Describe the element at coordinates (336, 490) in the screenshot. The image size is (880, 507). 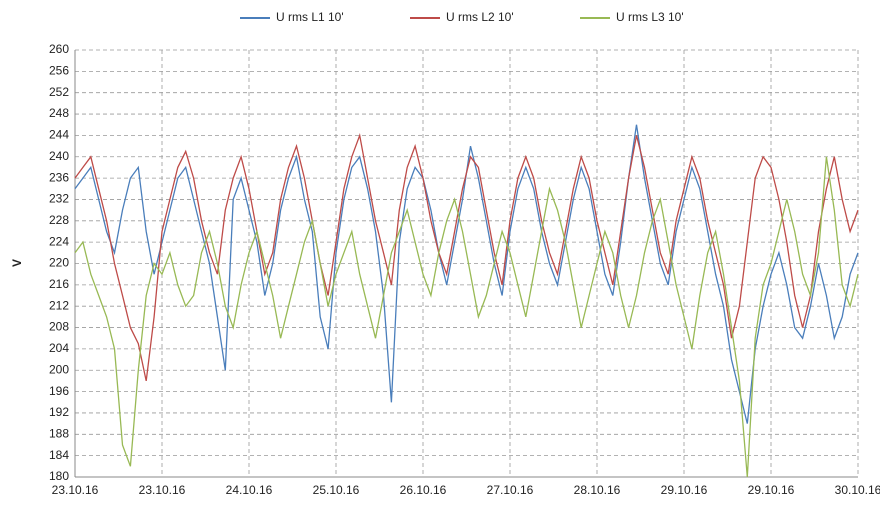
I see `x-tick-label: 25.10.16` at that location.